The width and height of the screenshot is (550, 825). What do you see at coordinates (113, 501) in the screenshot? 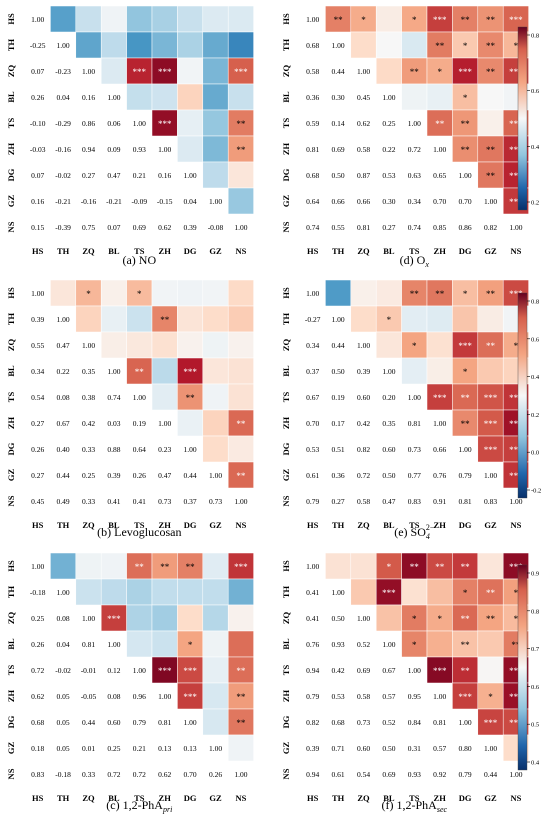
I see `cell-value-8-3: 0.41` at bounding box center [113, 501].